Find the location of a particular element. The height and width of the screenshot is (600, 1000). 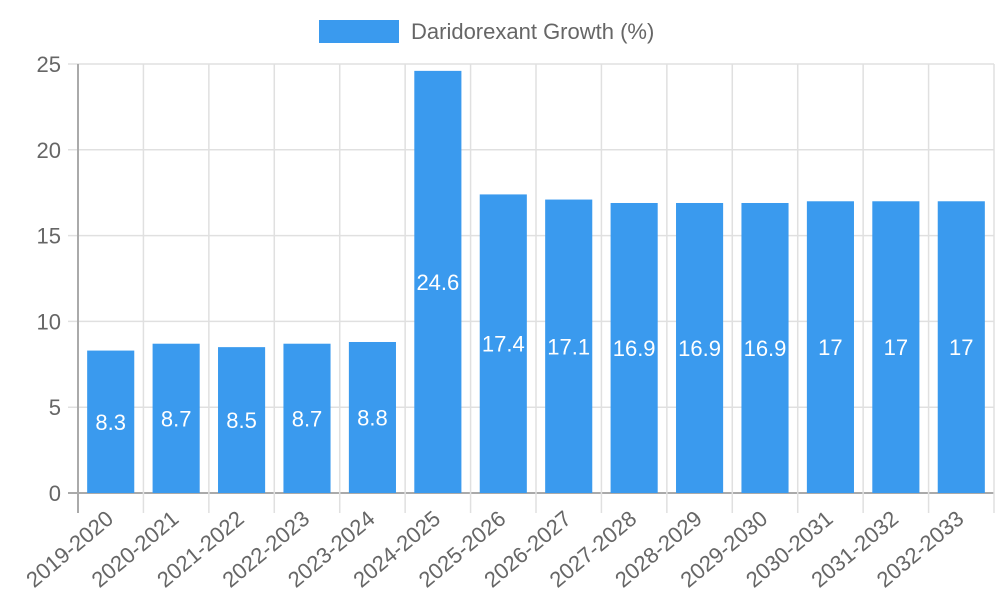

bar-value-label: 8.3 is located at coordinates (110, 422).